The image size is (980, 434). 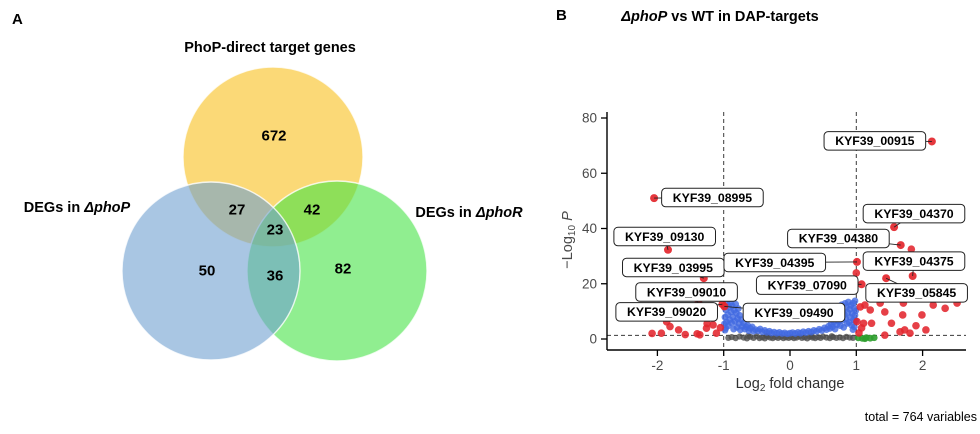 I want to click on x-tick-label: 0, so click(x=790, y=365).